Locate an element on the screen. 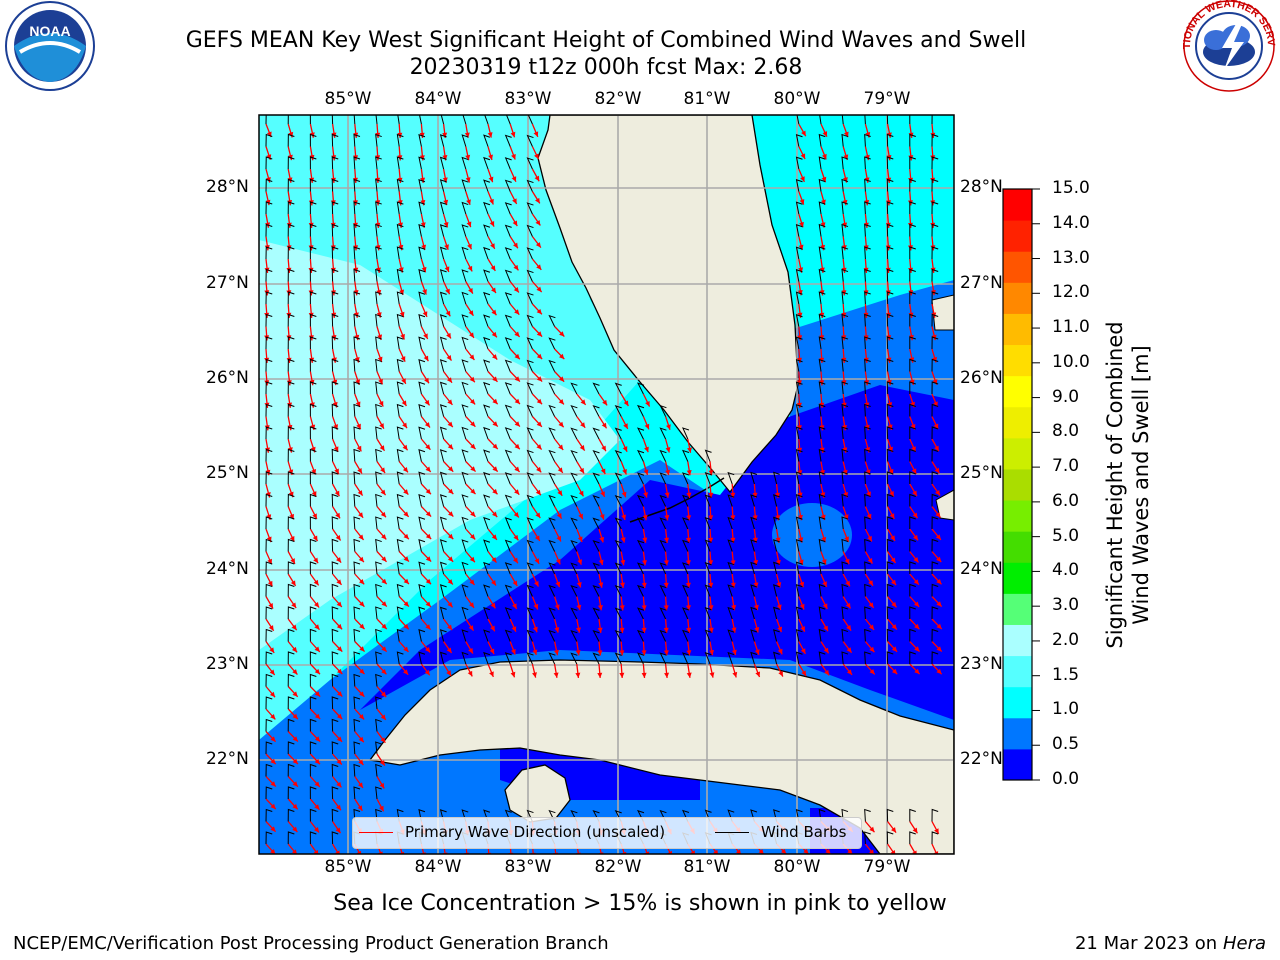 This screenshot has height=960, width=1280. lat-label-right: 27°N is located at coordinates (981, 283).